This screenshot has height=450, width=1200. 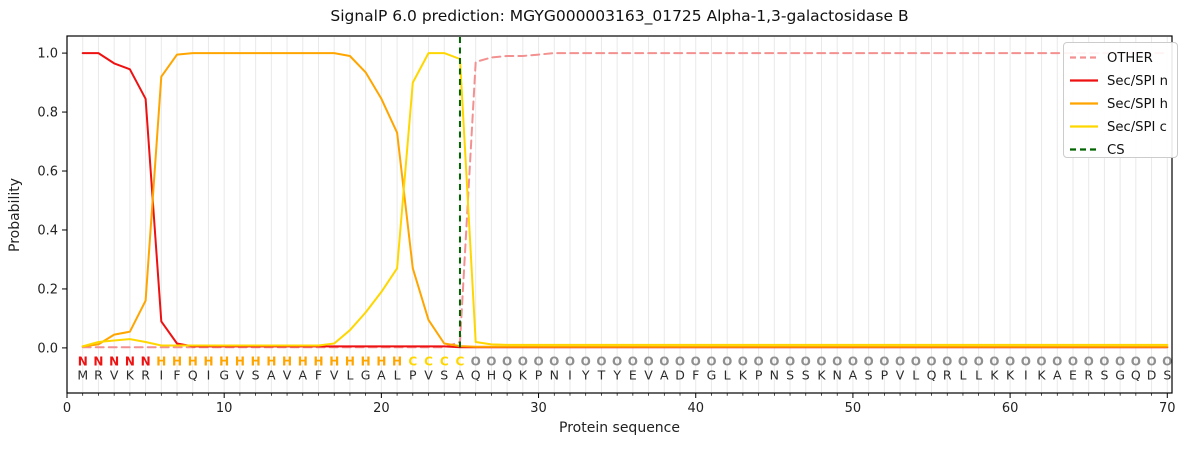 I want to click on x-tick-label: 30, so click(x=538, y=408).